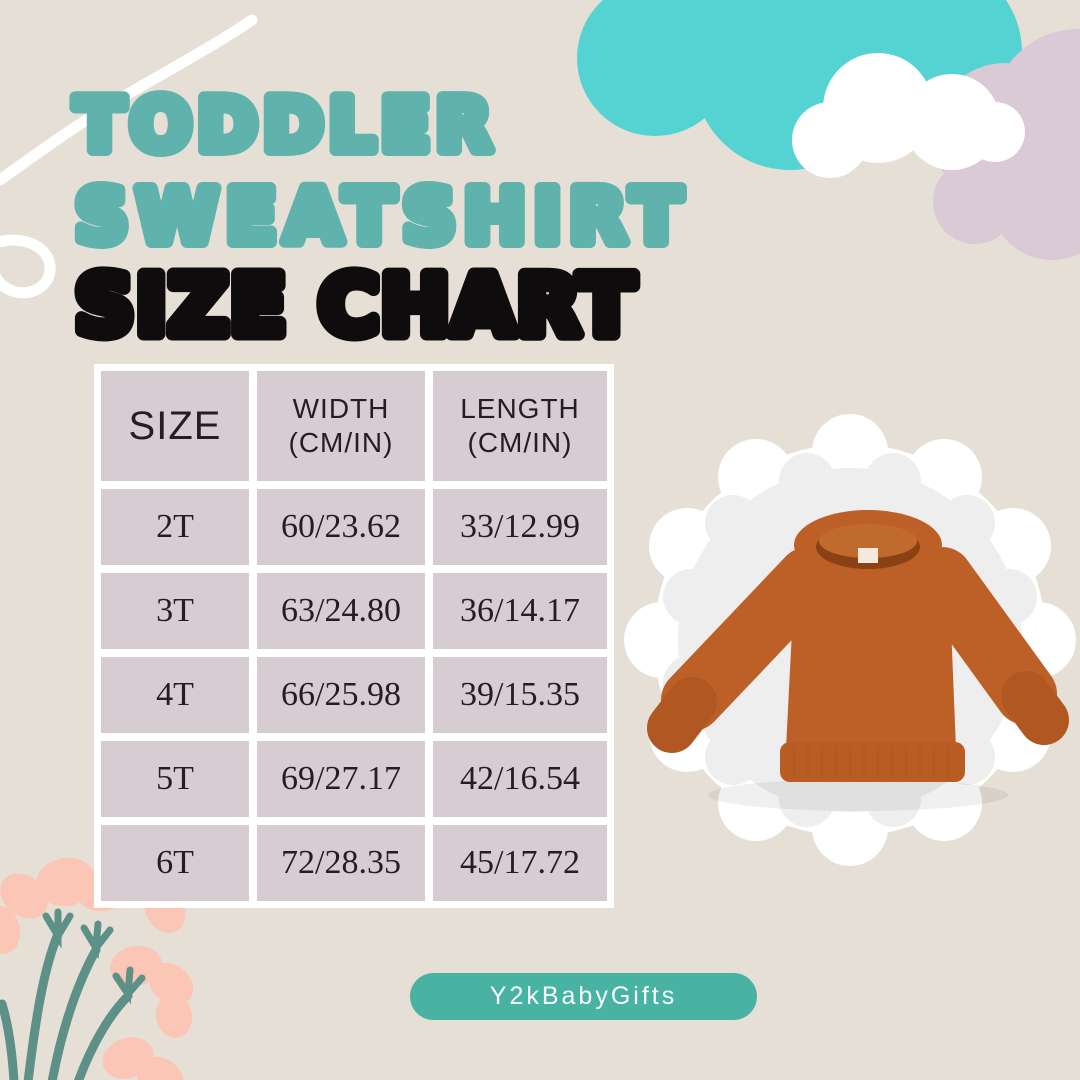 The width and height of the screenshot is (1080, 1080). What do you see at coordinates (908, 115) in the screenshot?
I see `cloud-white-icon` at bounding box center [908, 115].